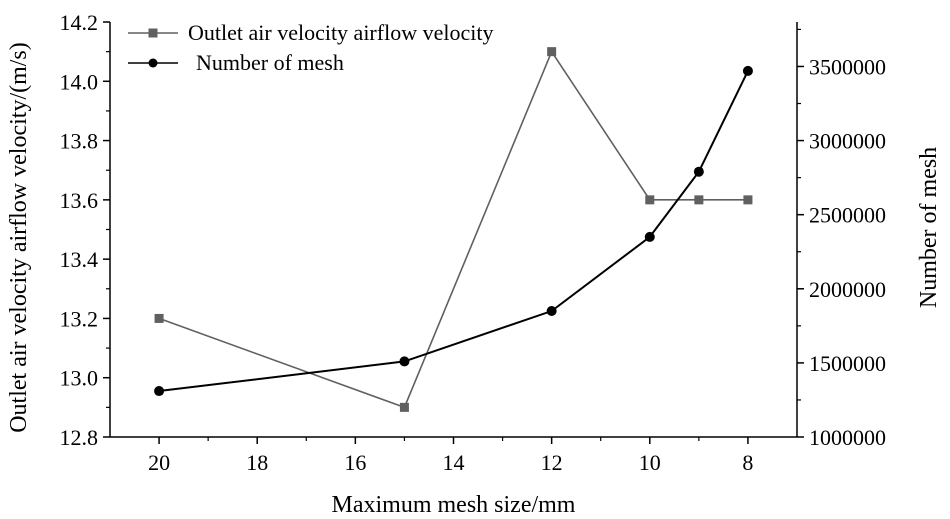  What do you see at coordinates (355, 462) in the screenshot?
I see `x-tick-label: 16` at bounding box center [355, 462].